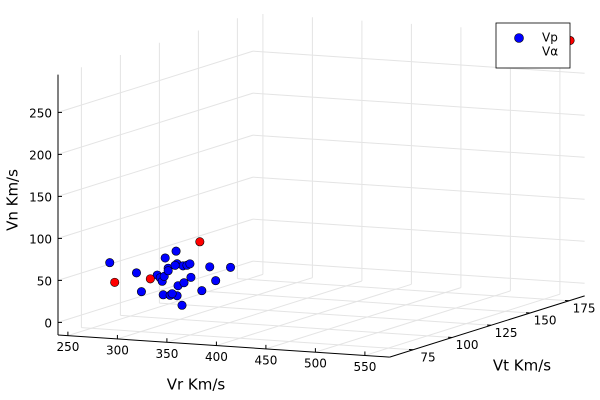  Describe the element at coordinates (550, 38) in the screenshot. I see `legend-label: Vp` at that location.